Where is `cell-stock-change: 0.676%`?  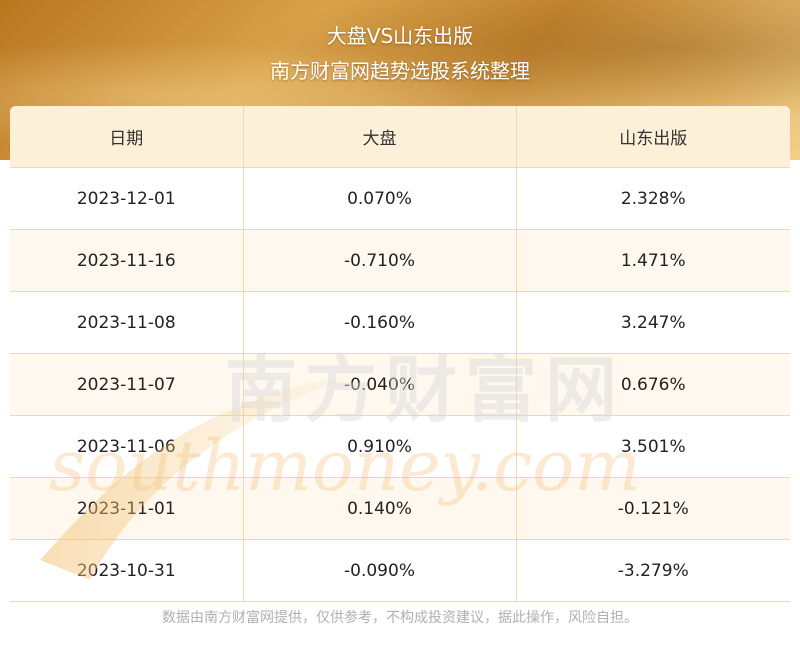 cell-stock-change: 0.676% is located at coordinates (653, 384).